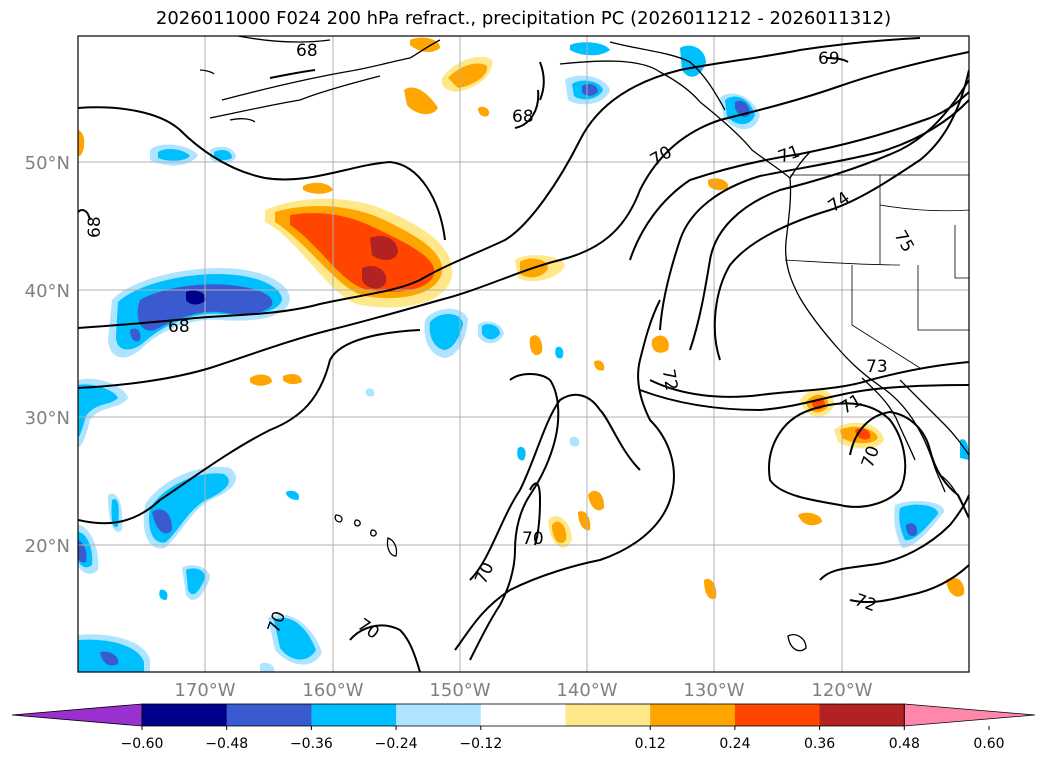 Image resolution: width=1047 pixels, height=765 pixels. What do you see at coordinates (904, 241) in the screenshot?
I see `contour-label: 75` at bounding box center [904, 241].